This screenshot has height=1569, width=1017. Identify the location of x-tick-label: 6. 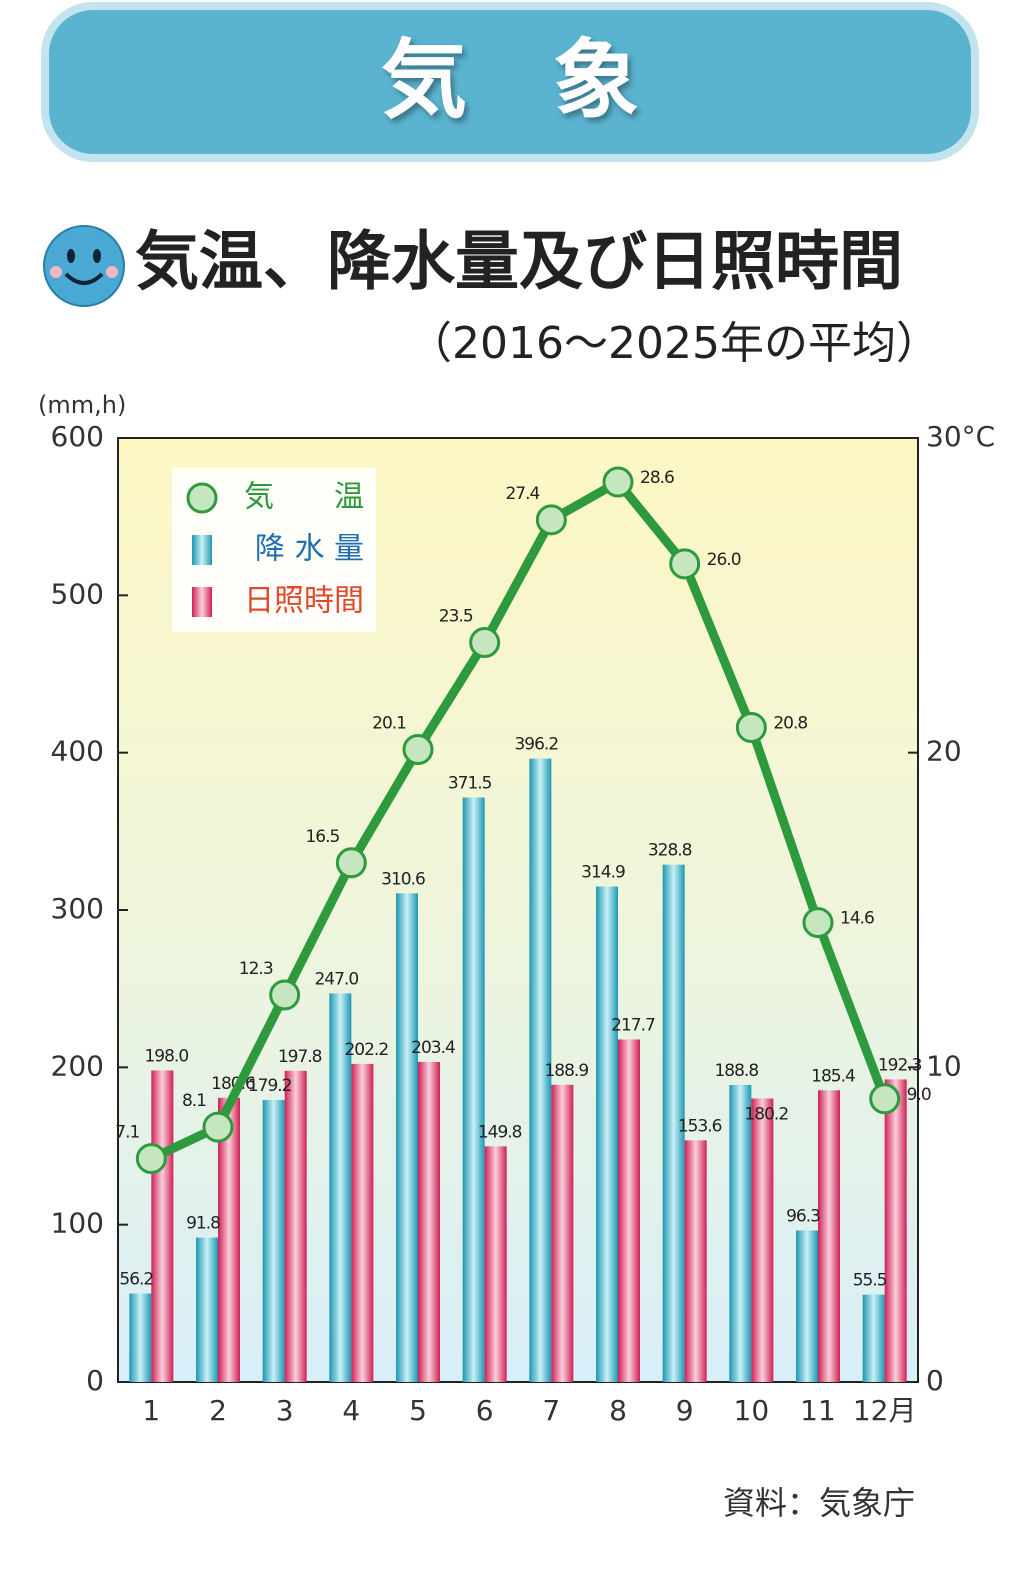
(485, 1410).